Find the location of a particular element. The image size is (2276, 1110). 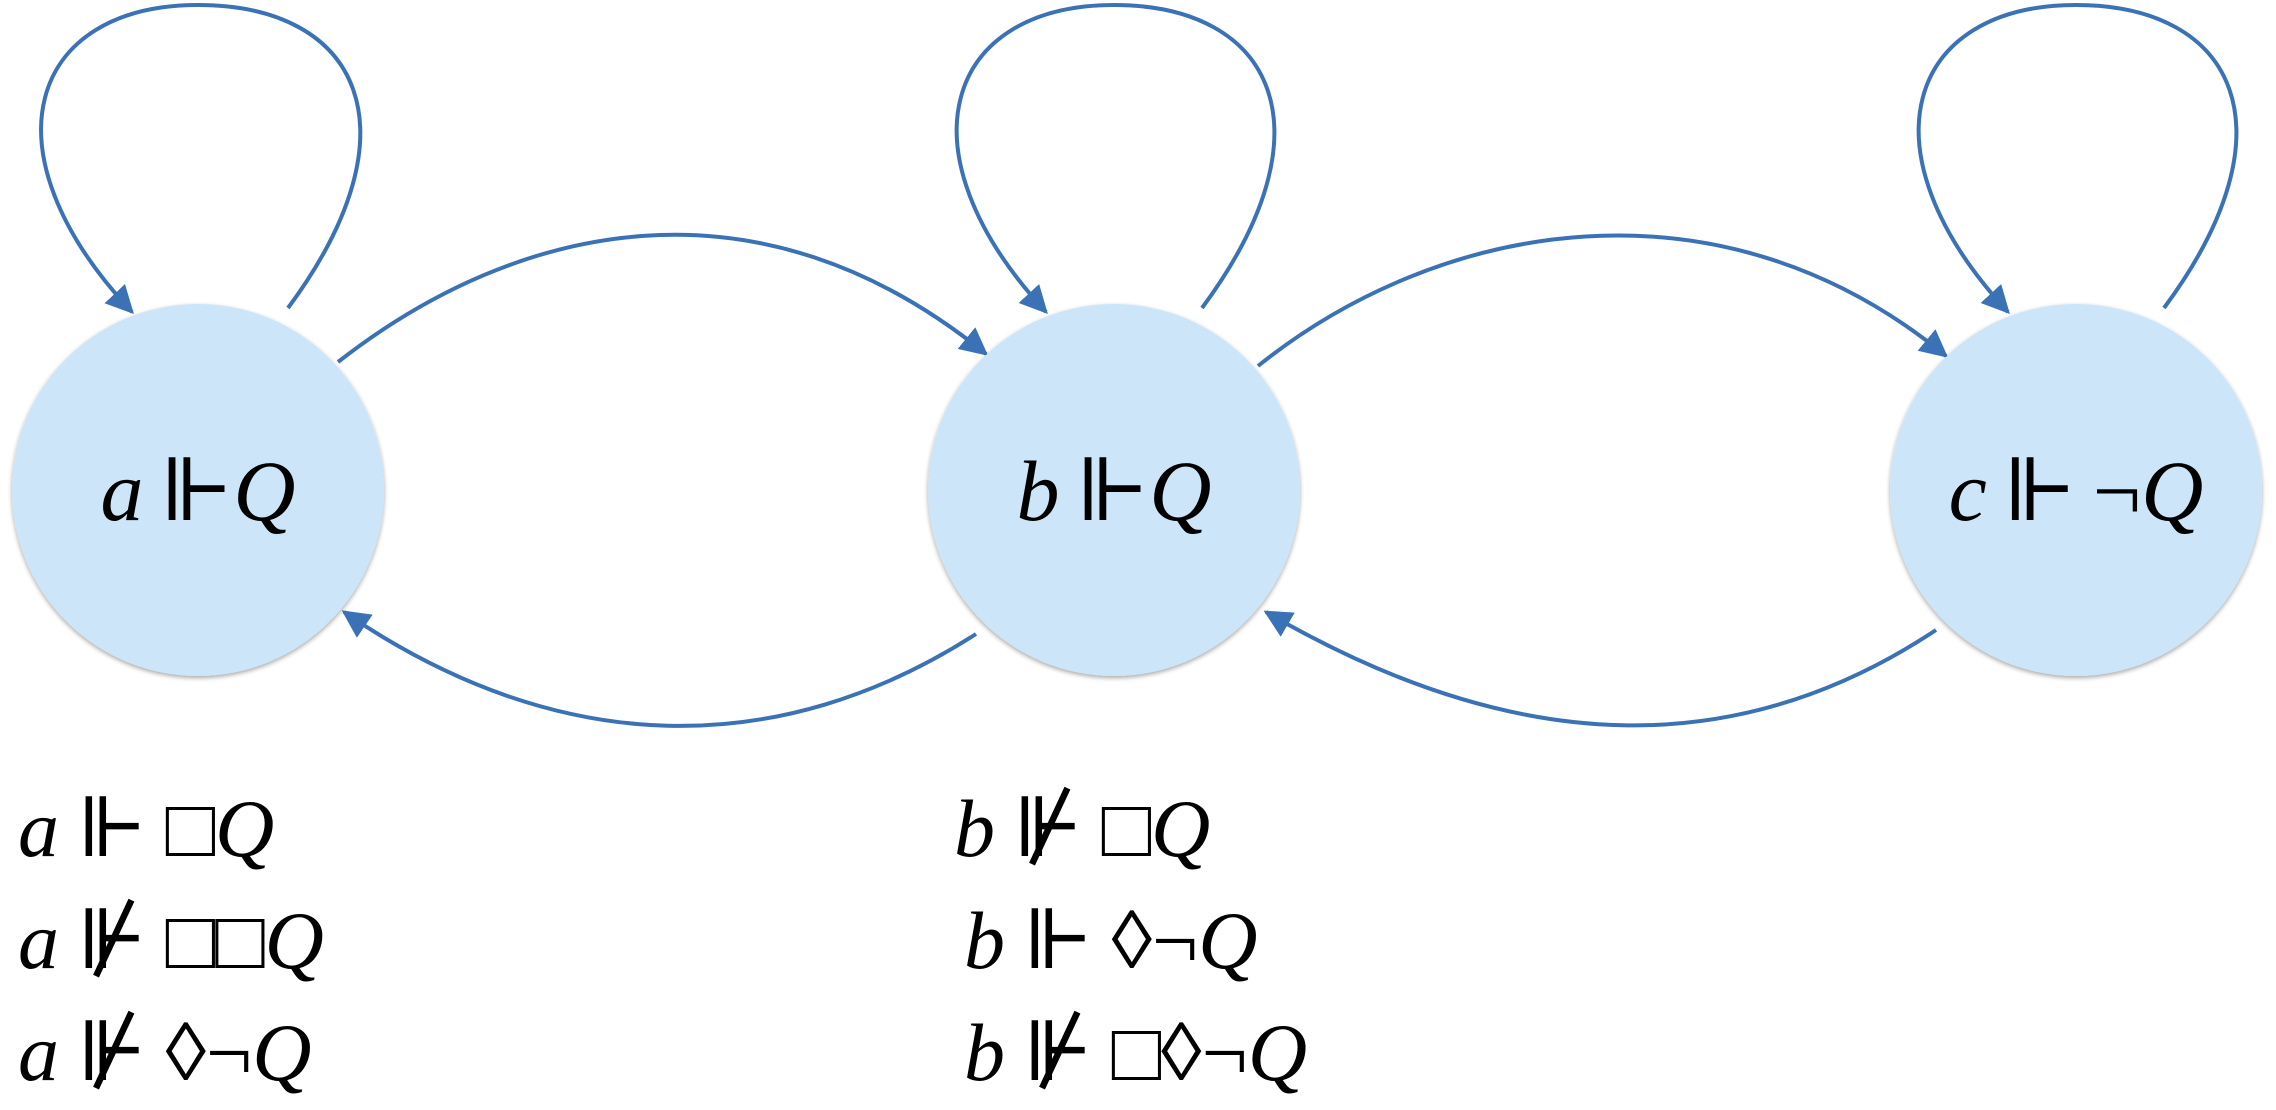

edge-c-to-b is located at coordinates (1600, 669).